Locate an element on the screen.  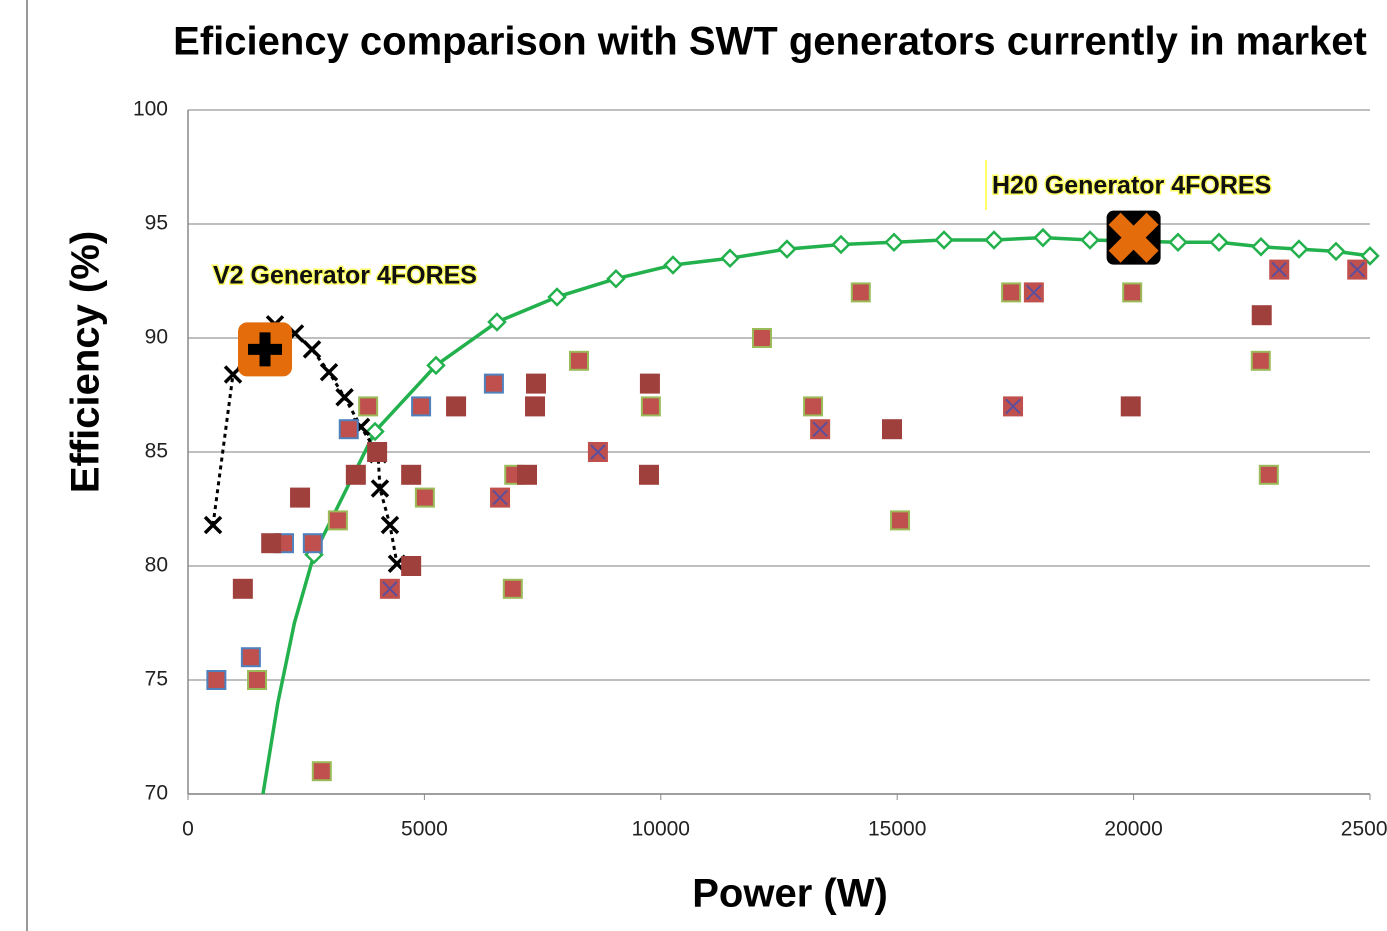
x-tick-label: 20000 is located at coordinates (1133, 829).